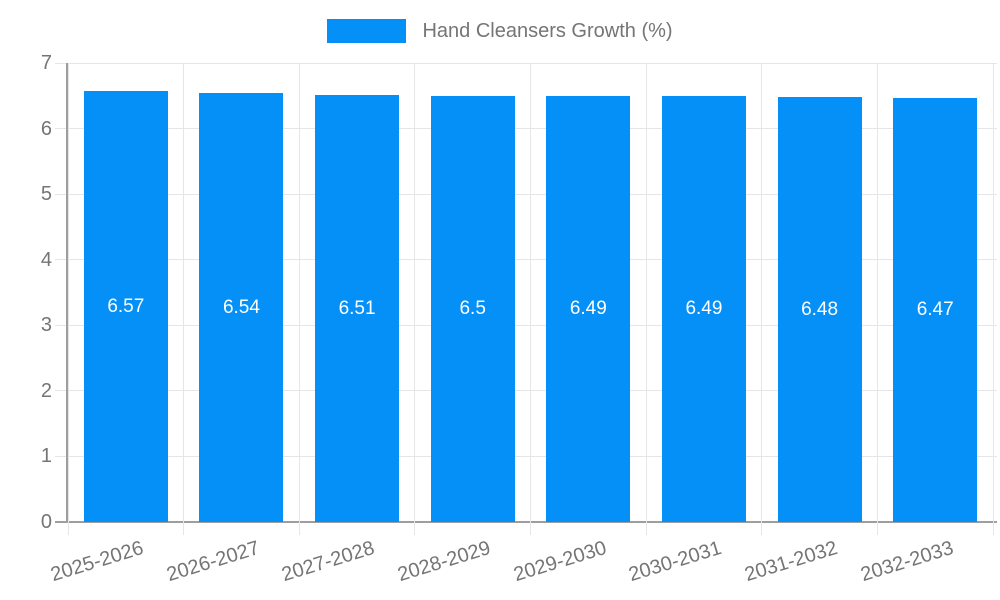  I want to click on bar: 6.48, so click(819, 309).